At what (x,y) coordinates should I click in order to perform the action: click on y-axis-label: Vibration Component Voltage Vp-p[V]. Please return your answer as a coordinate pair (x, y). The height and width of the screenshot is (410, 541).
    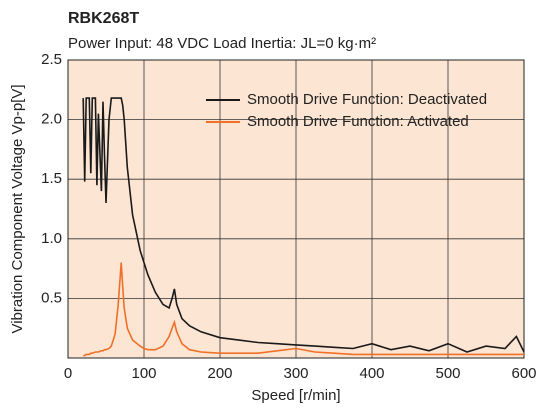
    Looking at the image, I should click on (17, 208).